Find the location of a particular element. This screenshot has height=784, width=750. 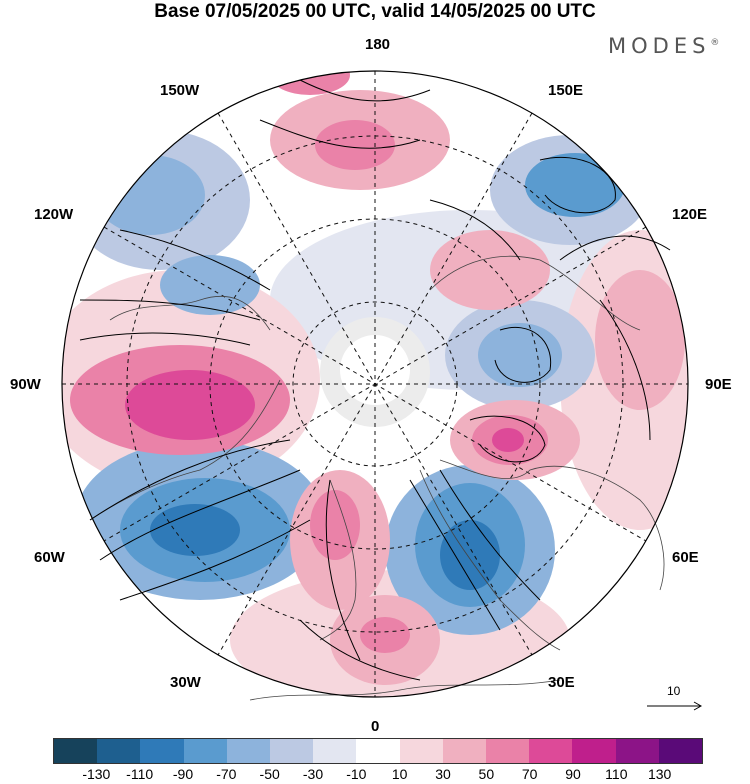

colorbar-tick-label: -30 is located at coordinates (313, 774).